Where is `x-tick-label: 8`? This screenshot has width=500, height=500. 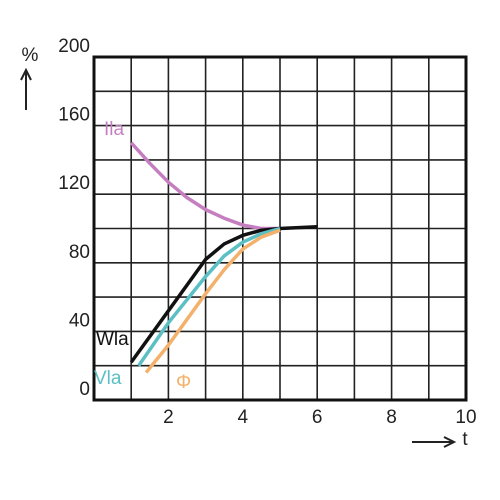
x-tick-label: 8 is located at coordinates (391, 417).